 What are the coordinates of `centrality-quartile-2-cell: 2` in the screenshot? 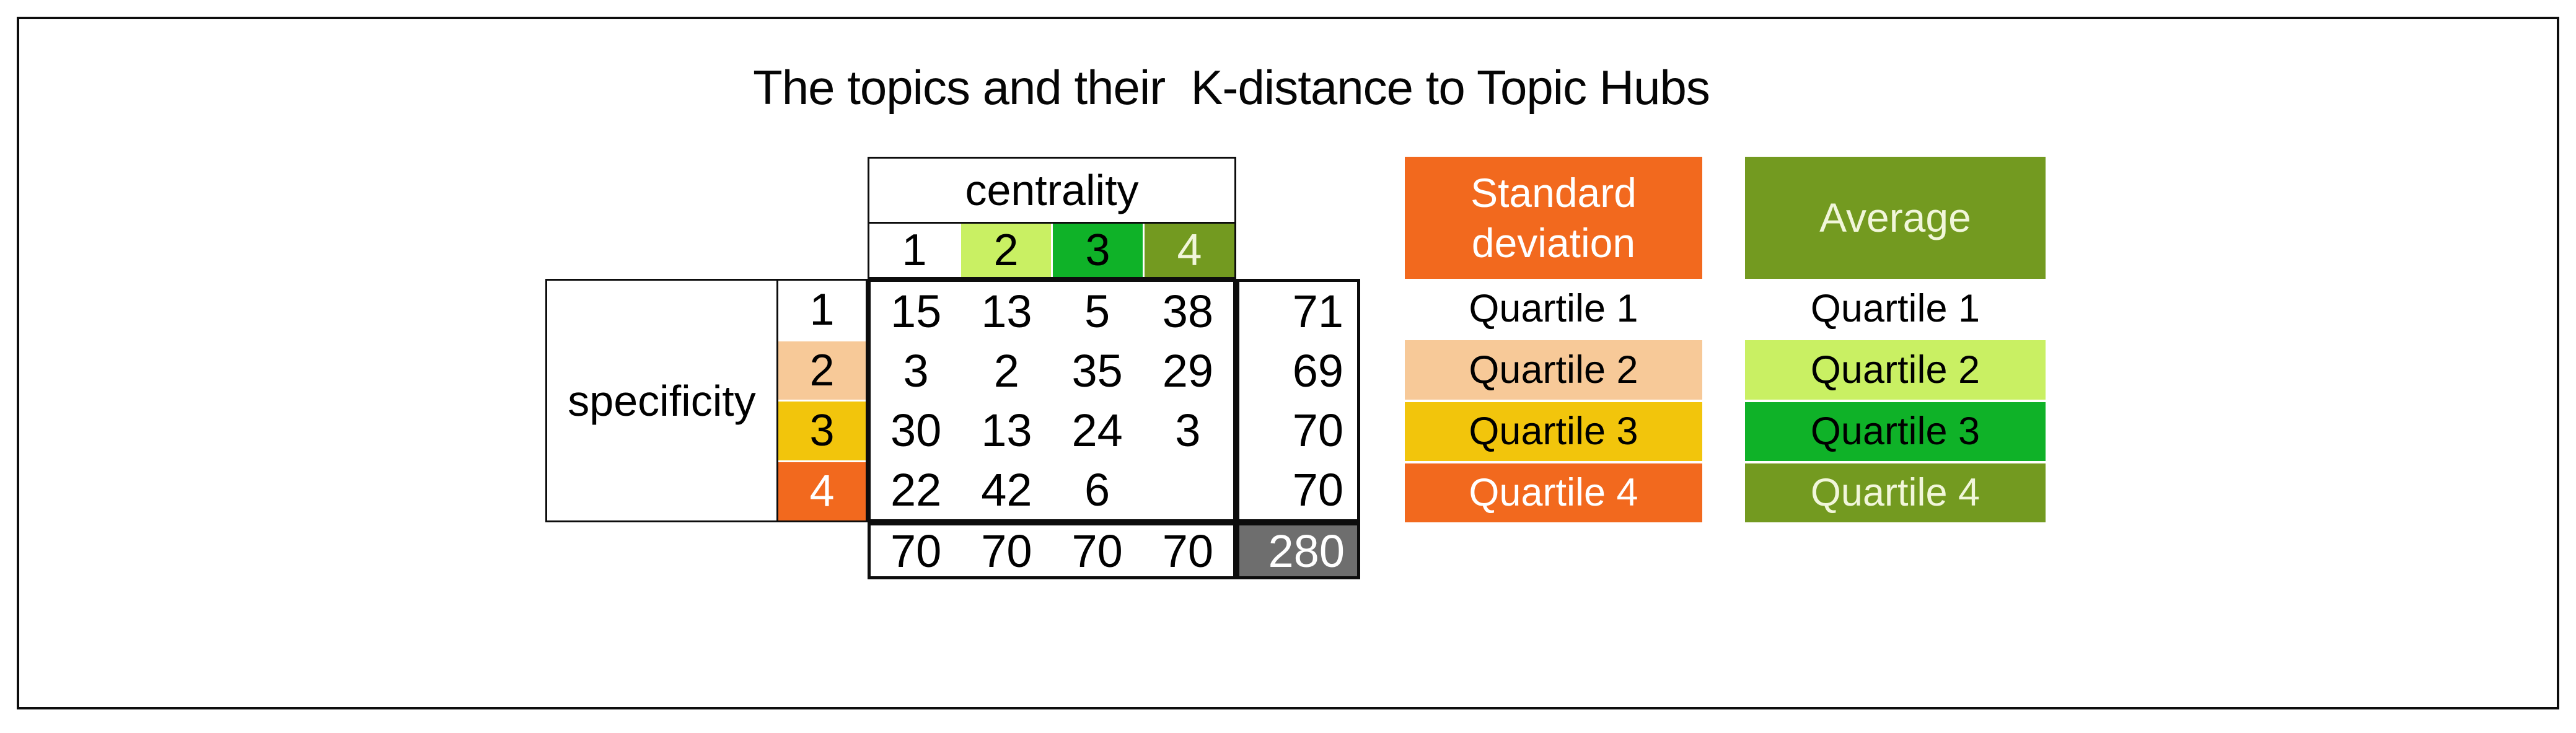 It's located at (1005, 250).